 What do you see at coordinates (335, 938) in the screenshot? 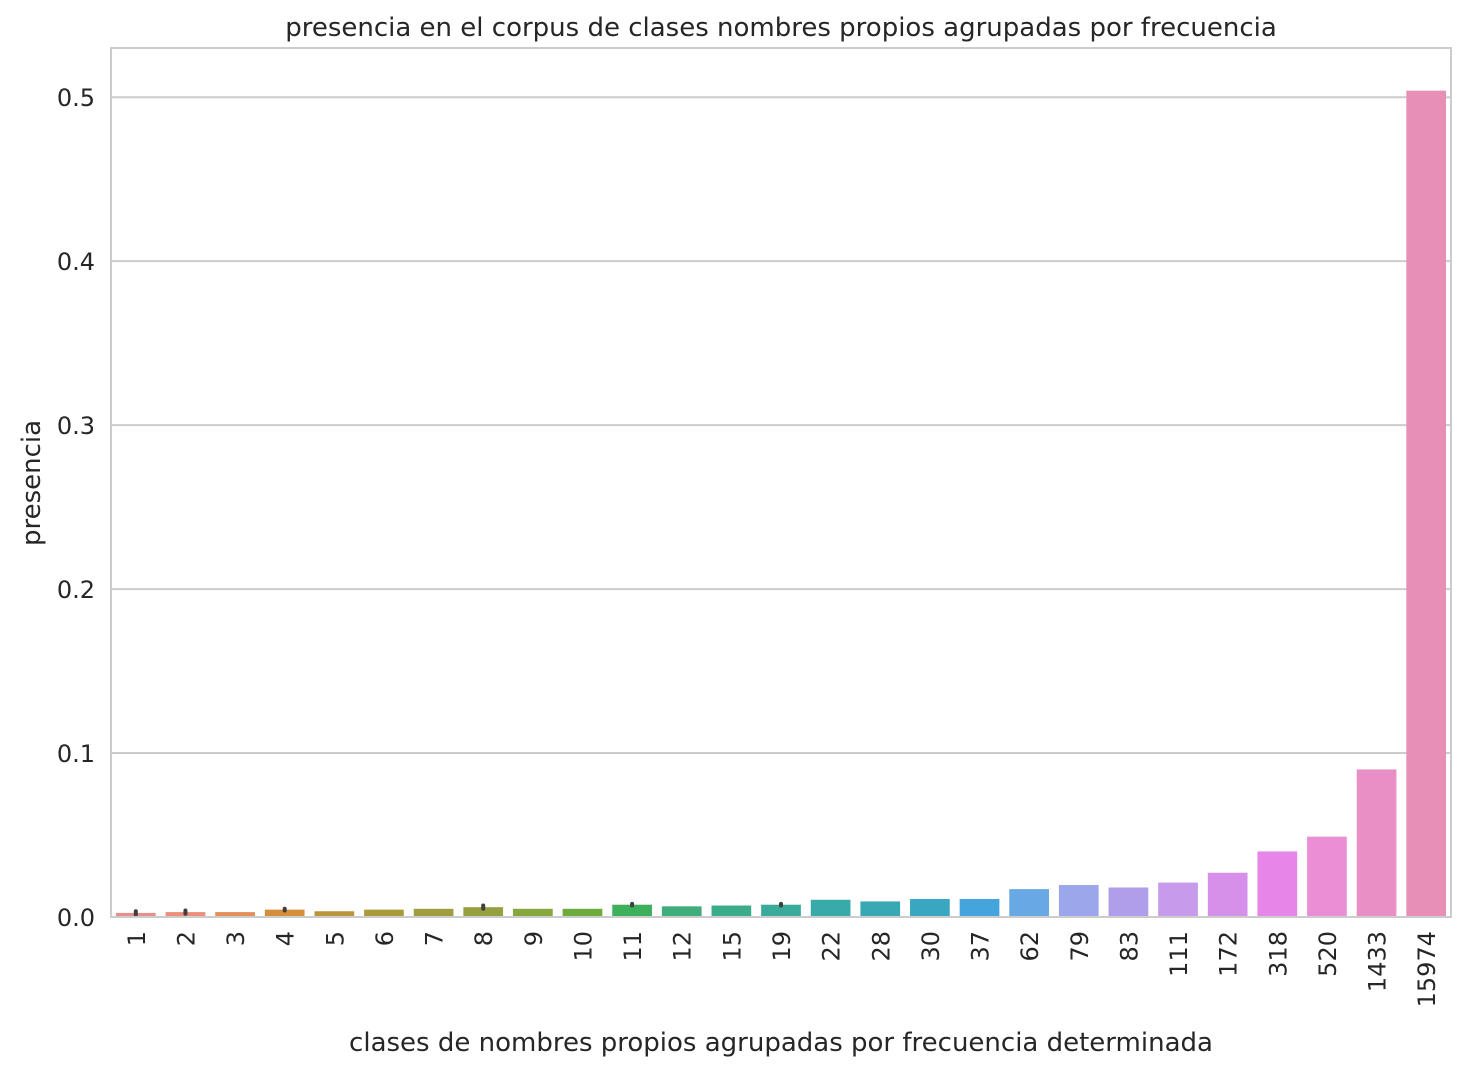
I see `x-tick-label: 5` at bounding box center [335, 938].